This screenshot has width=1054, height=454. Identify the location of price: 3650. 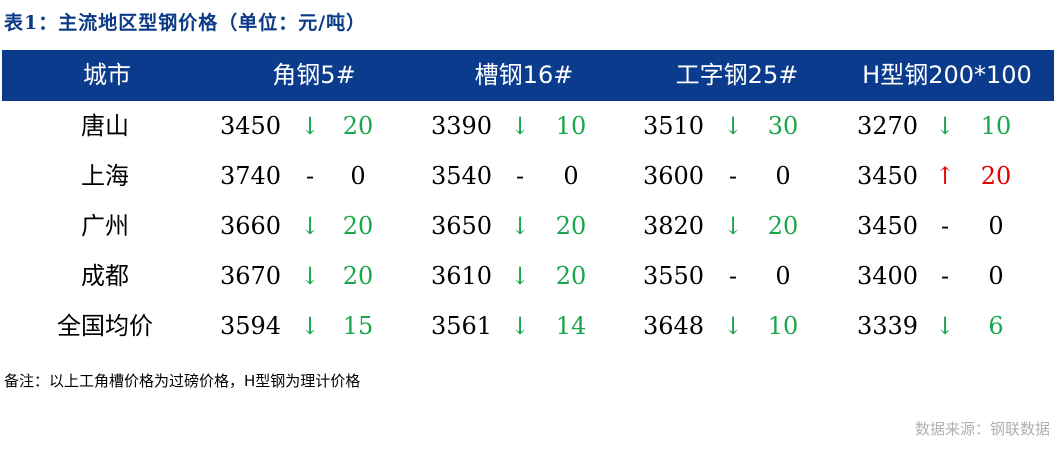
(462, 226).